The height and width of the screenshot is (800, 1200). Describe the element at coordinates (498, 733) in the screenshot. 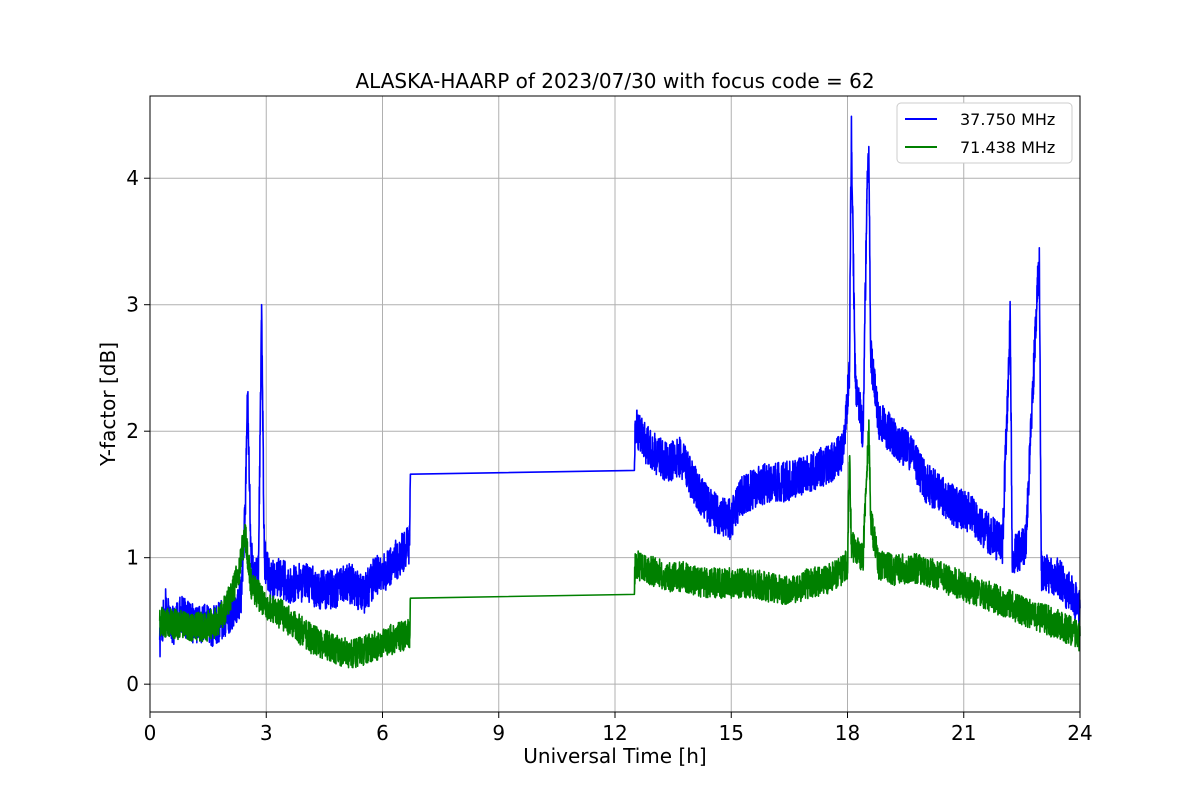

I see `x-tick-label: 9` at that location.